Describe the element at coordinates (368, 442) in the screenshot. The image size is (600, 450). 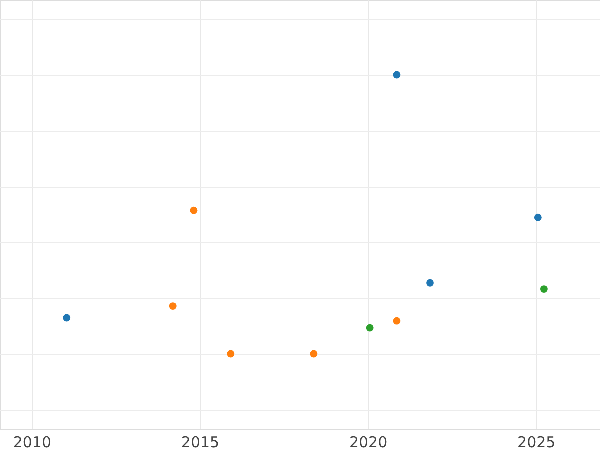
I see `x-tick-label: 2020` at that location.